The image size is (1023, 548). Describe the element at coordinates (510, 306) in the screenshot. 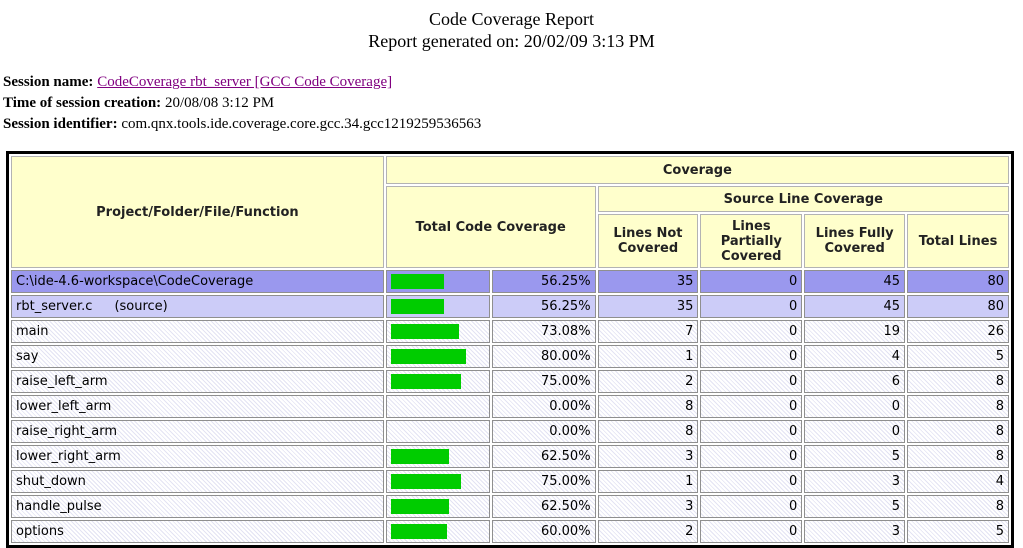

I see `table-row: rbt_server.c (source) 56.25% 35 0 45 80` at that location.